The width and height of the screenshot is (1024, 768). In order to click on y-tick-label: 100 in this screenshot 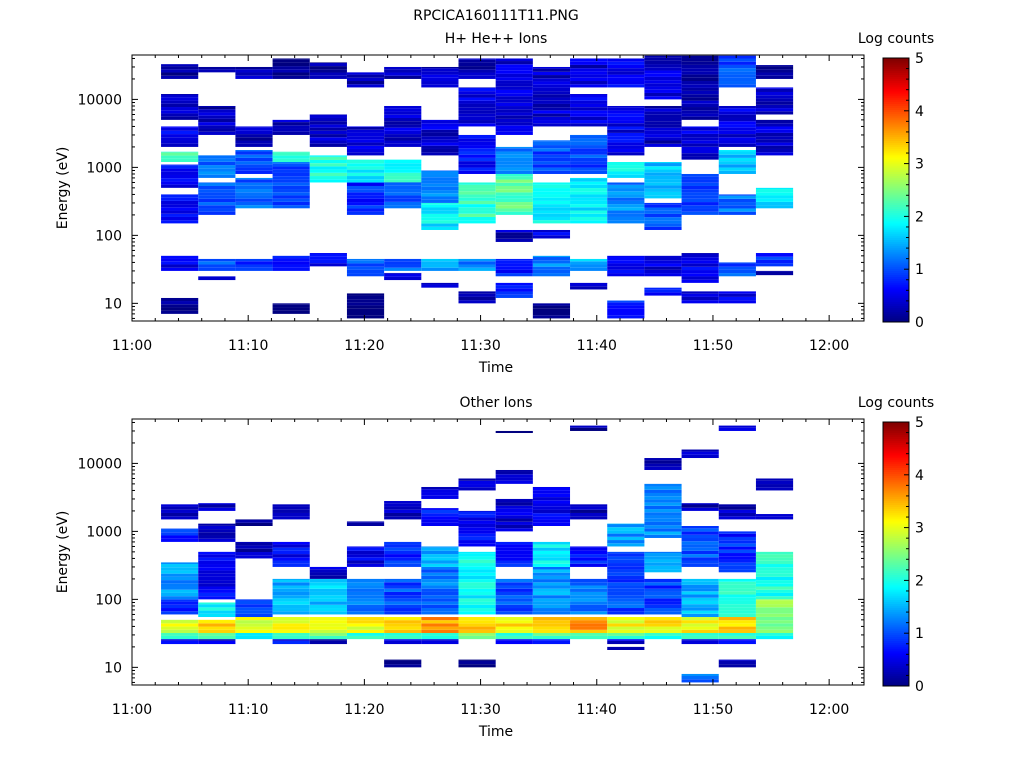, I will do `click(108, 600)`.